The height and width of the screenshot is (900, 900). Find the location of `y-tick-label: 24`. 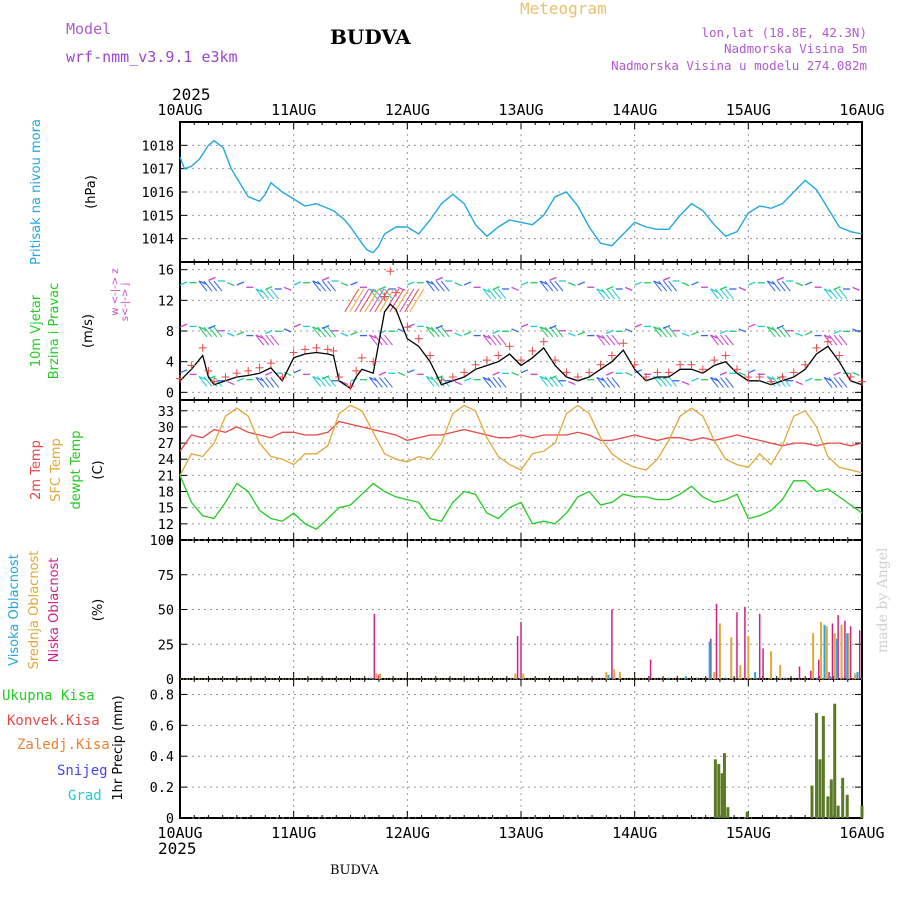

y-tick-label: 24 is located at coordinates (166, 460).